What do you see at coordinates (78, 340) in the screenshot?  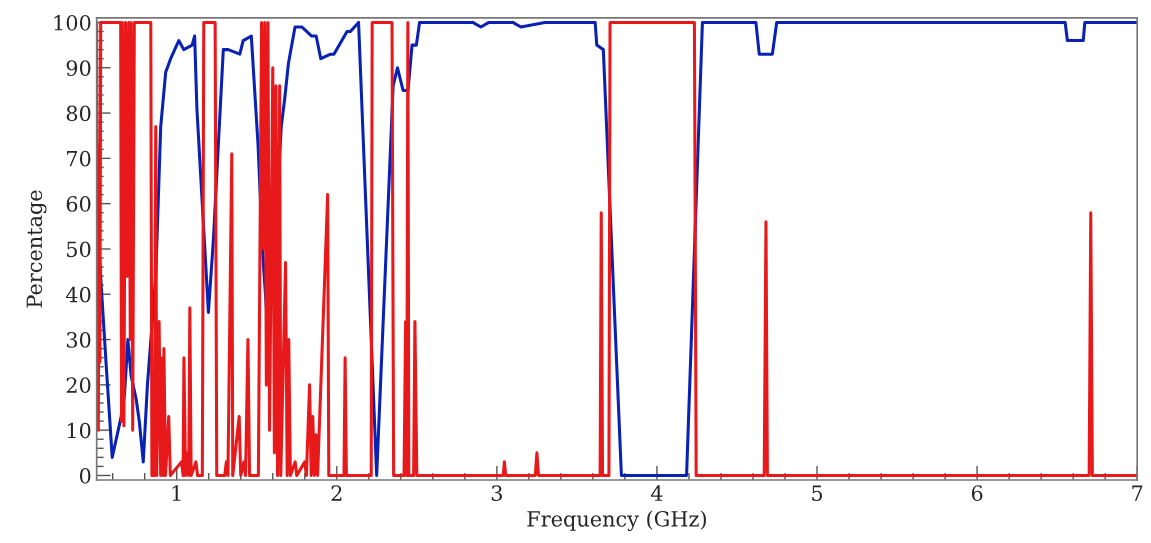 I see `y-tick-label: 30` at bounding box center [78, 340].